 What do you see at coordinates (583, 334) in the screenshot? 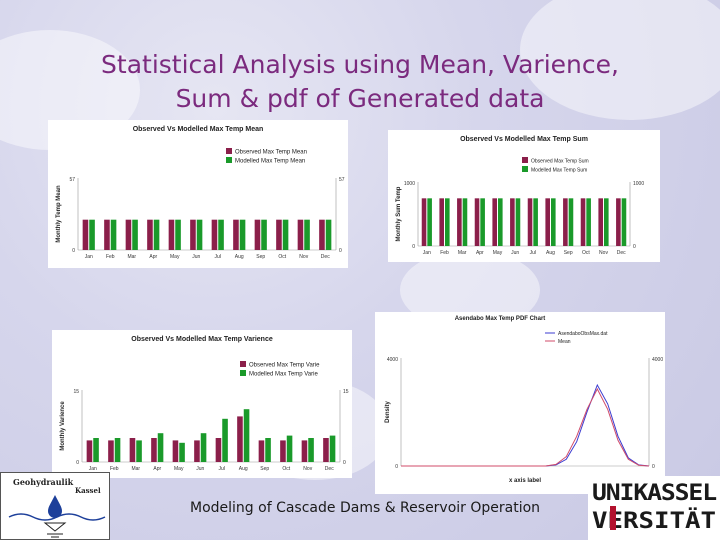
I see `legend-label: AsendaboObsMax.dat` at bounding box center [583, 334].